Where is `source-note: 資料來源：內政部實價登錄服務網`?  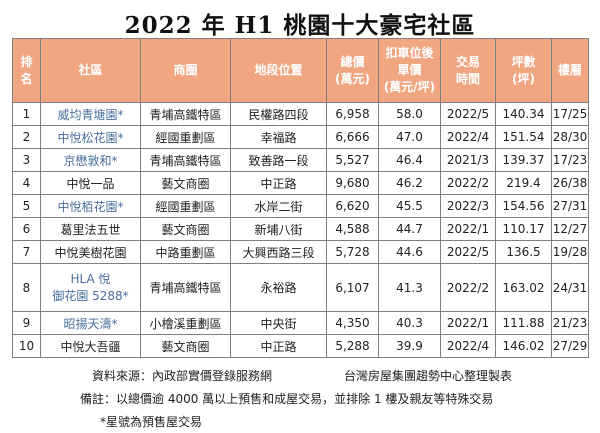
source-note: 資料來源：內政部實價登錄服務網 is located at coordinates (182, 376).